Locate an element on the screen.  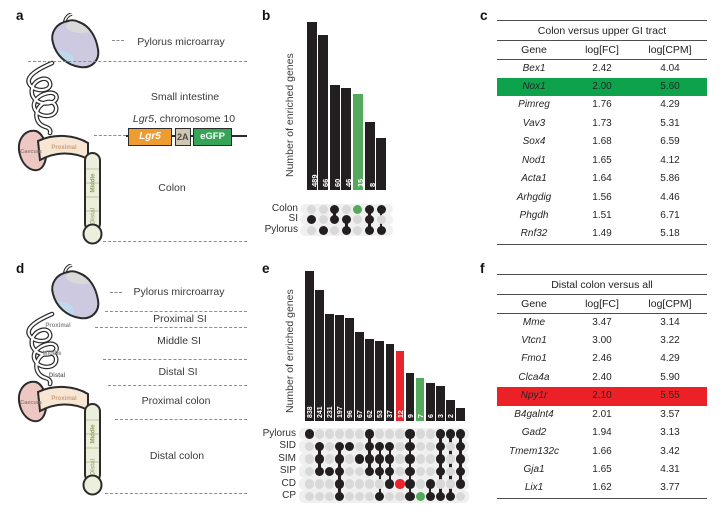
table-row: Gad2 1.94 3.13 is located at coordinates (602, 433).